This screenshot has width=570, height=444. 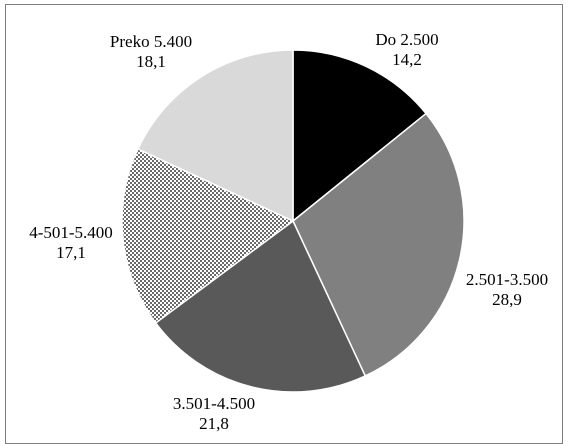 I want to click on slice-label-0-value: 14,2, so click(x=407, y=59).